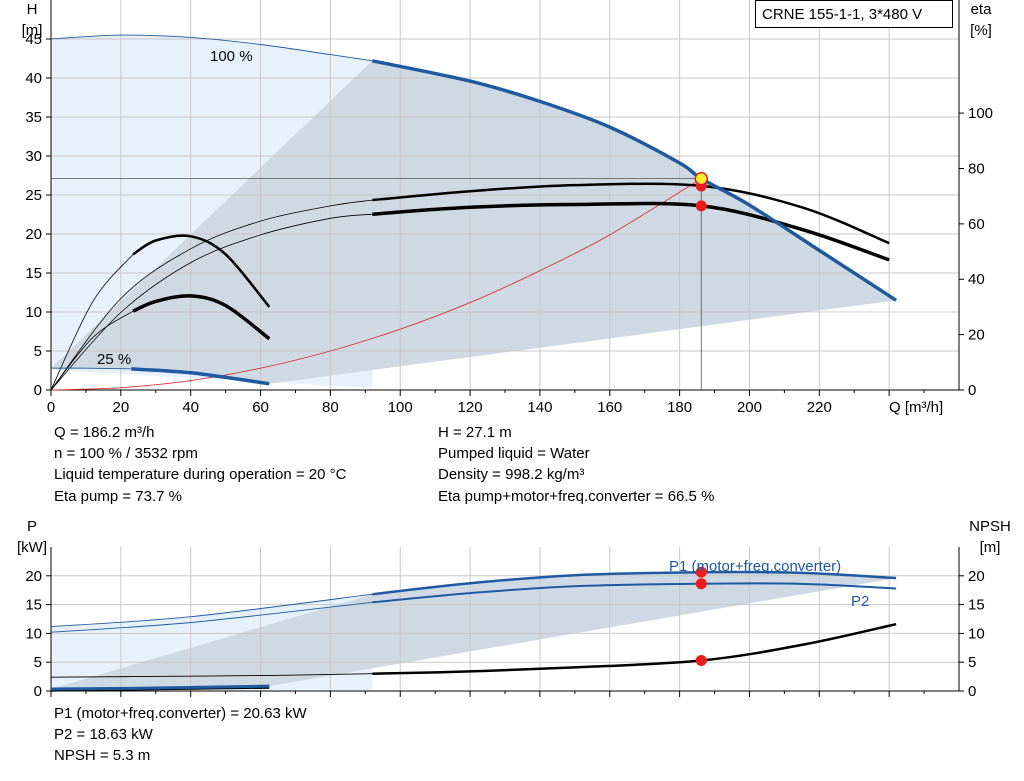 The image size is (1024, 781). I want to click on info-eta-total: Eta pump+motor+freq.converter = 66.5 %, so click(576, 496).